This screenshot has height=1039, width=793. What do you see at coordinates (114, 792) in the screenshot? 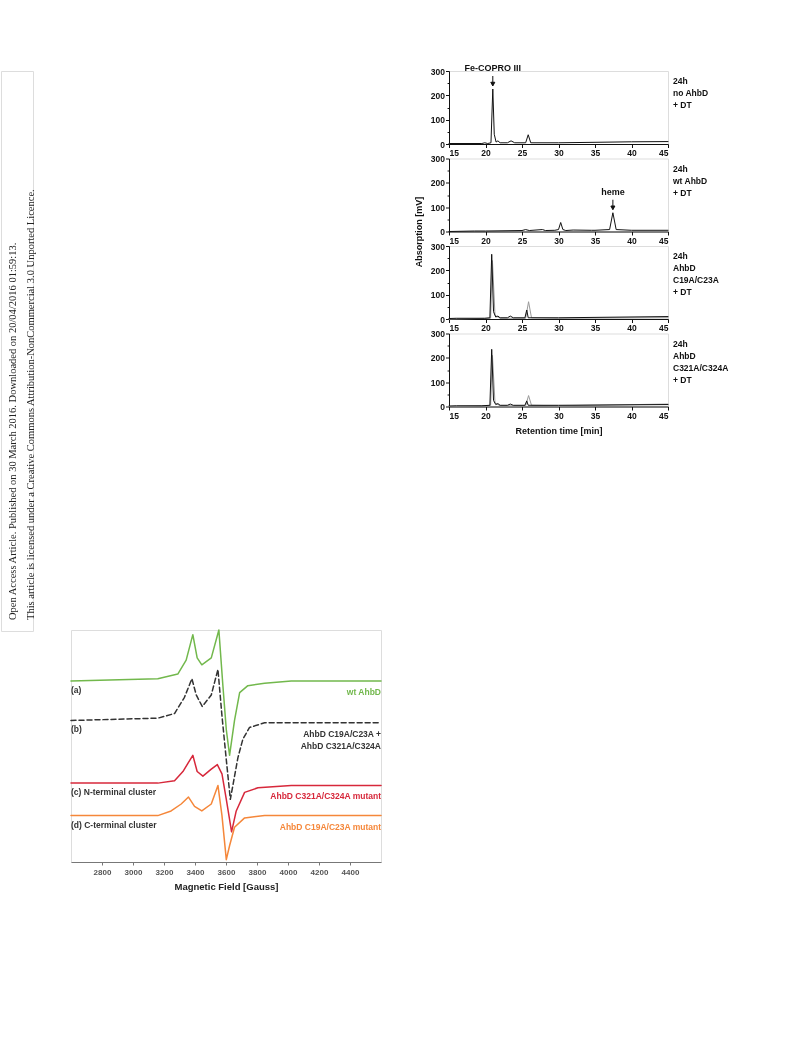
I see `annotation: (c) N-terminal cluster` at bounding box center [114, 792].